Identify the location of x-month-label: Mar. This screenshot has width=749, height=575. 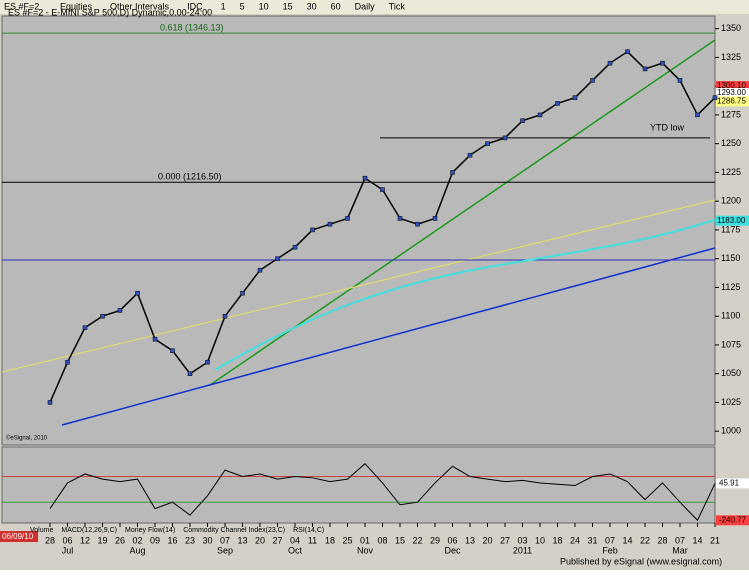
(680, 550).